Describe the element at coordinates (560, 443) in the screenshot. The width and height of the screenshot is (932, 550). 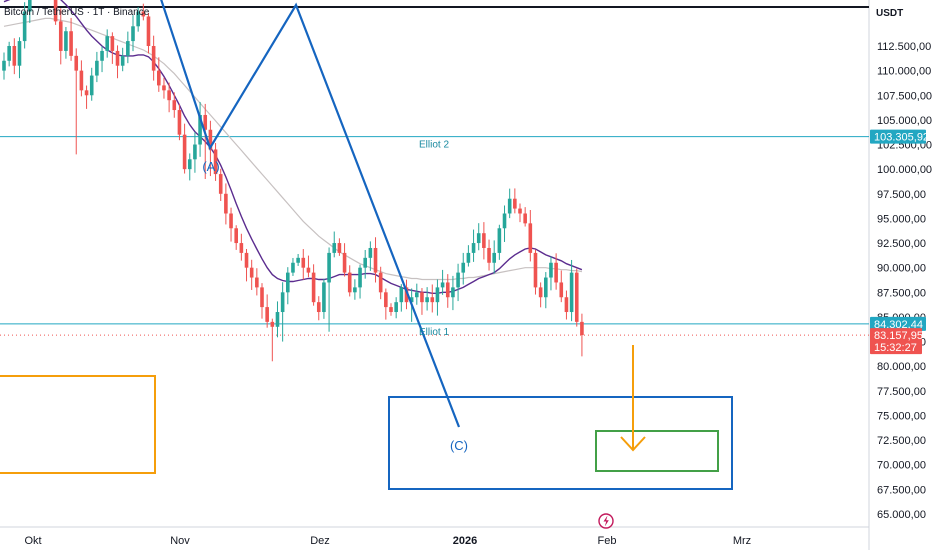
I see `blue-target-box` at that location.